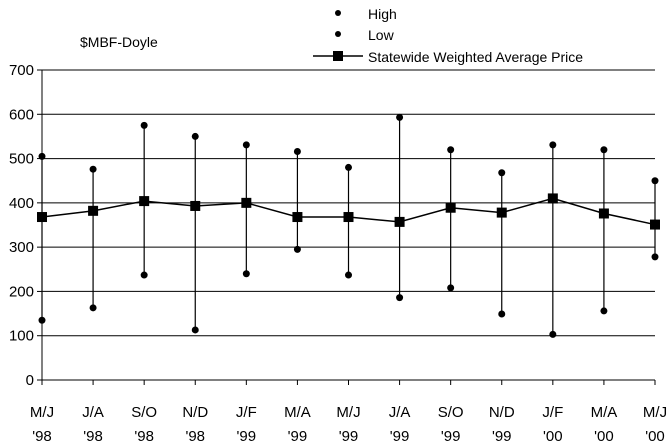 This screenshot has height=448, width=670. Describe the element at coordinates (502, 424) in the screenshot. I see `x-tick-label: N/D '99` at that location.